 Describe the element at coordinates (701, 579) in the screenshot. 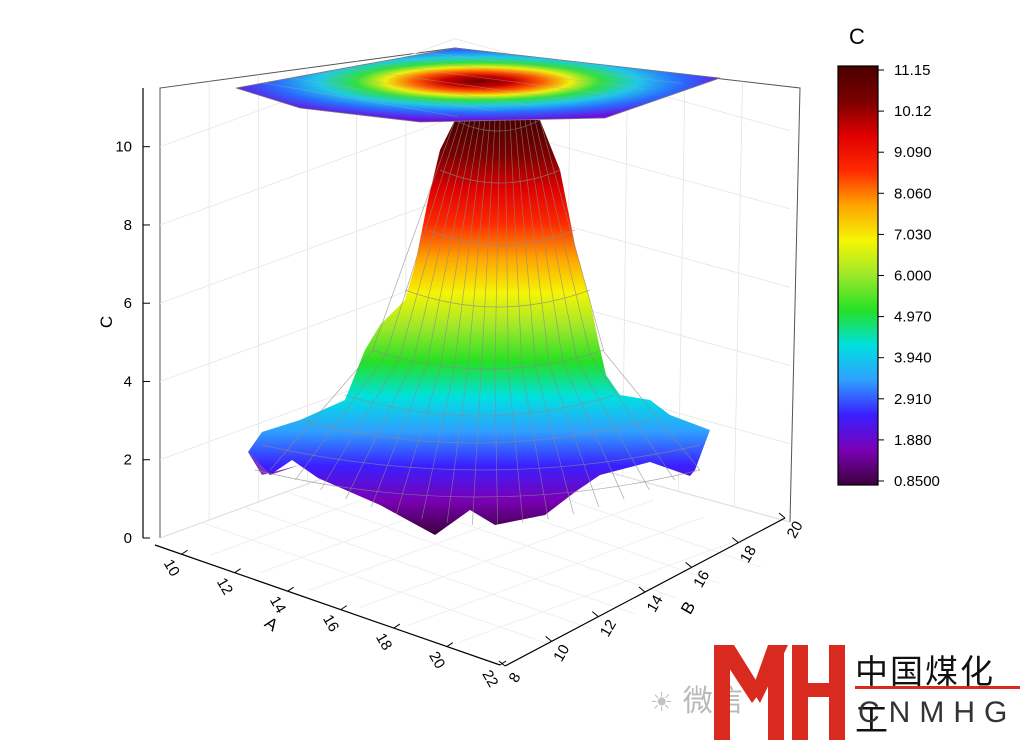

I see `b-tick-label: 16` at that location.